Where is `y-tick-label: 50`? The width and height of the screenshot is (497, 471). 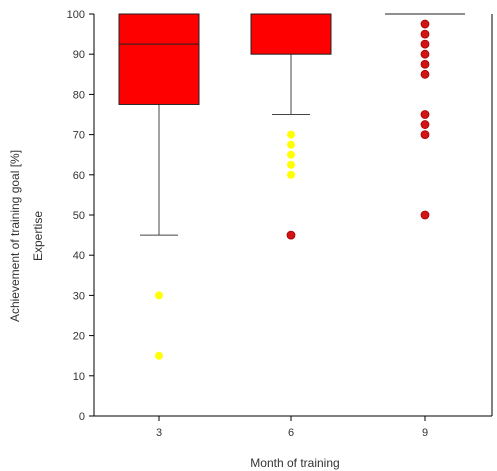 y-tick-label: 50 is located at coordinates (79, 216).